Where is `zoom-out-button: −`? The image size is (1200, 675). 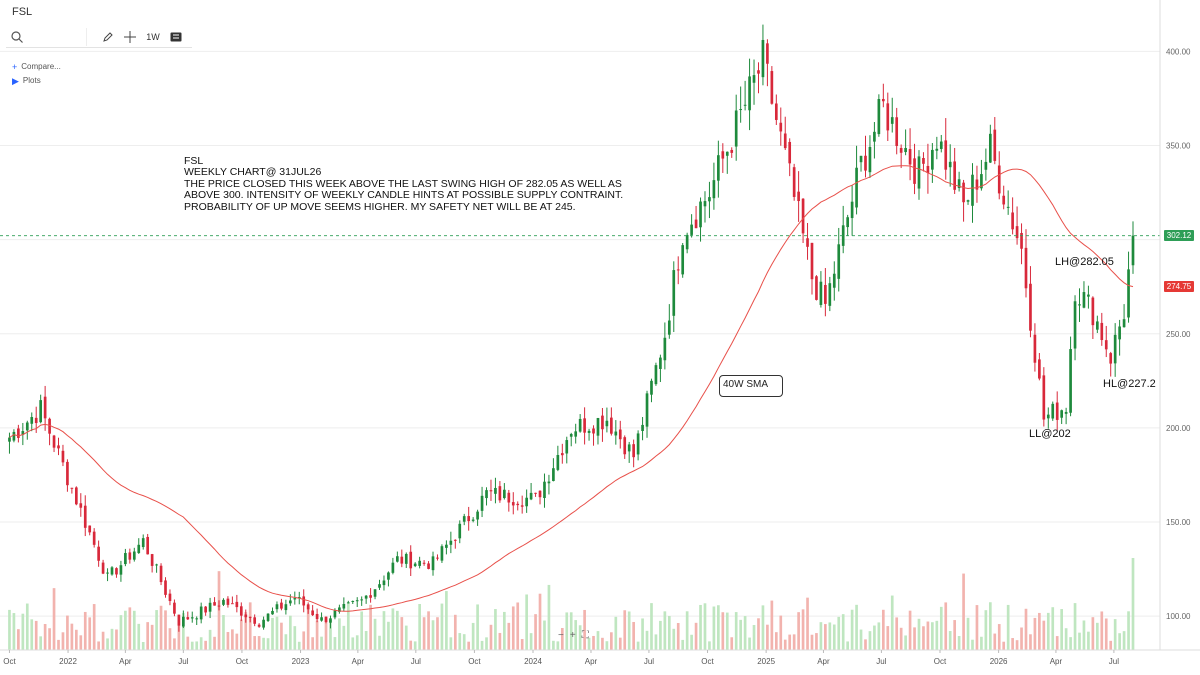
zoom-out-button: − is located at coordinates (561, 635).